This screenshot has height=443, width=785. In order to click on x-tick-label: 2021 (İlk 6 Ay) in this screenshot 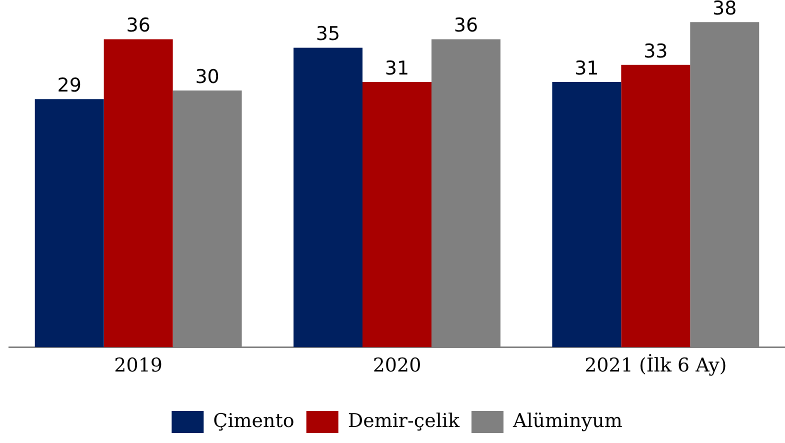, I will do `click(655, 365)`.